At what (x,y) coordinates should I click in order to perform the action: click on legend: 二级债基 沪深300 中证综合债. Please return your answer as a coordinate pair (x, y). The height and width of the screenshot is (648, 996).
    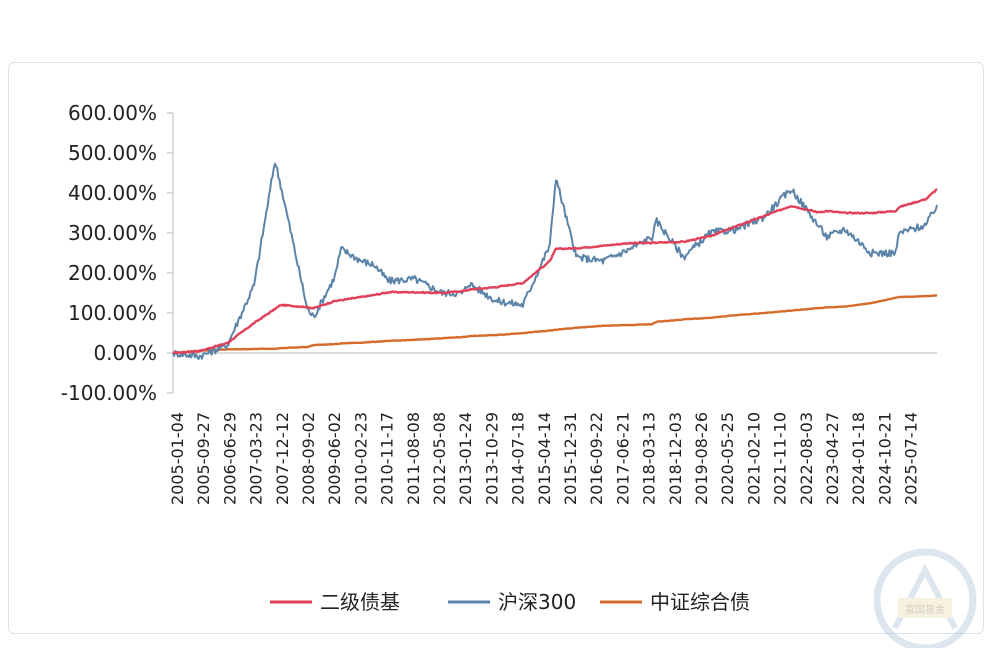
    Looking at the image, I should click on (510, 602).